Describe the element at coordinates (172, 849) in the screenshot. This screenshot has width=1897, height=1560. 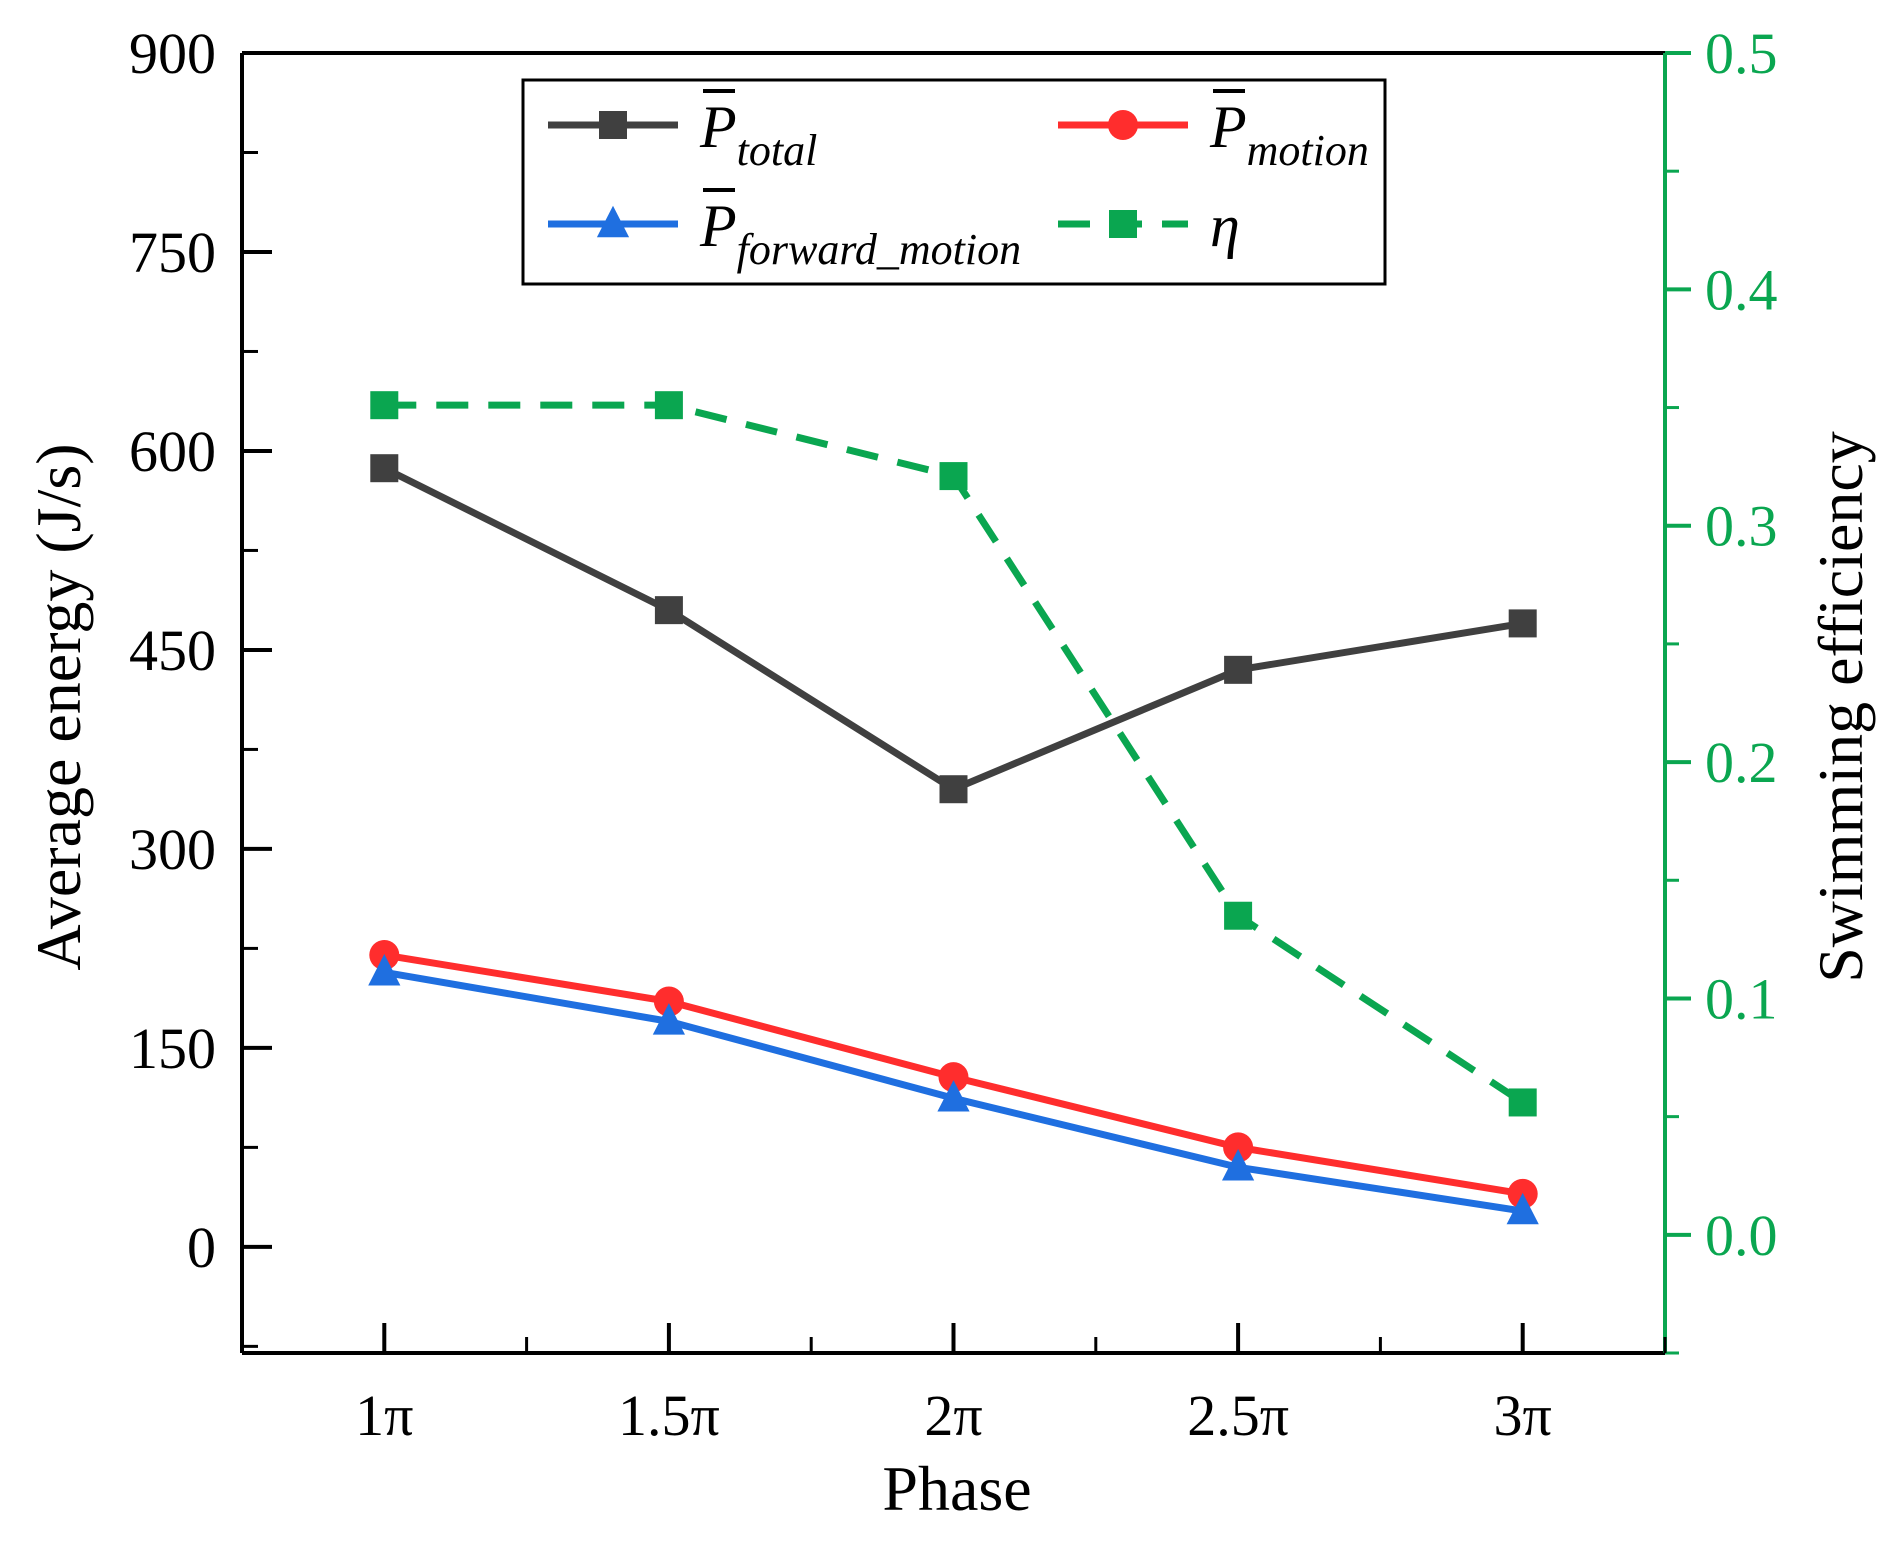
I see `y-left-tick-label: 300` at that location.